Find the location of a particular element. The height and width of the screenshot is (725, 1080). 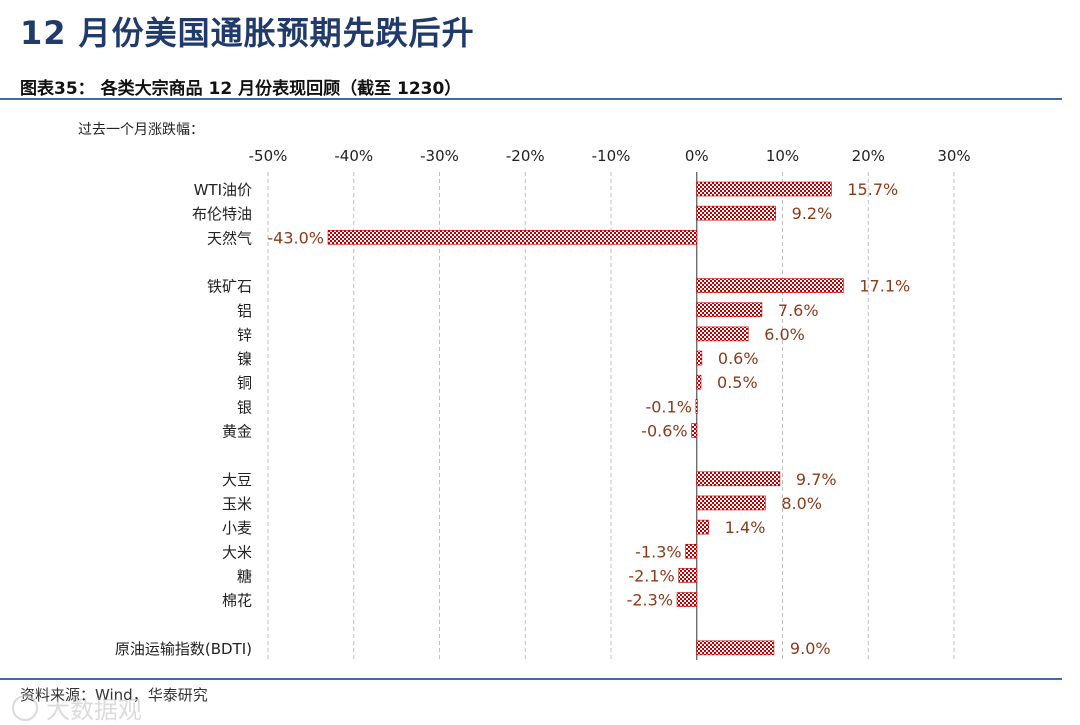

data-label: -2.1% is located at coordinates (651, 575).